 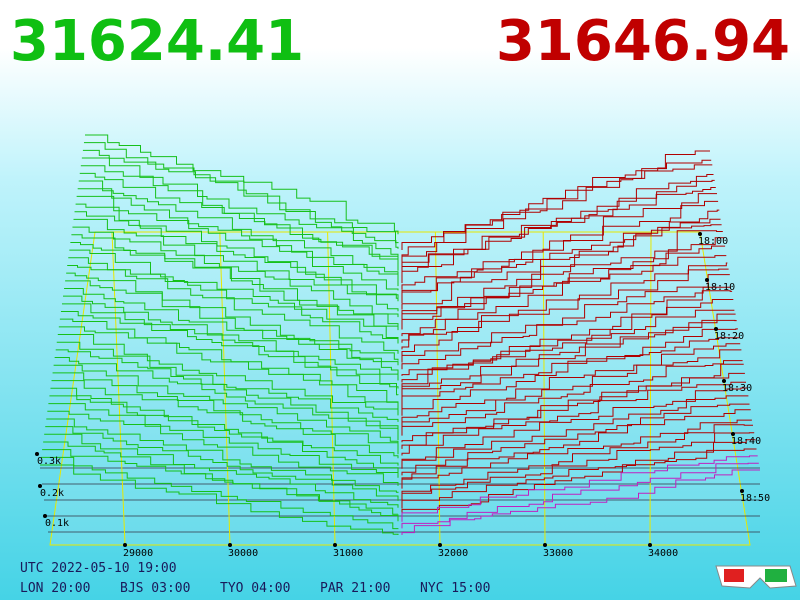 I want to click on depth-tick-label: 0.3k, so click(x=49, y=461).